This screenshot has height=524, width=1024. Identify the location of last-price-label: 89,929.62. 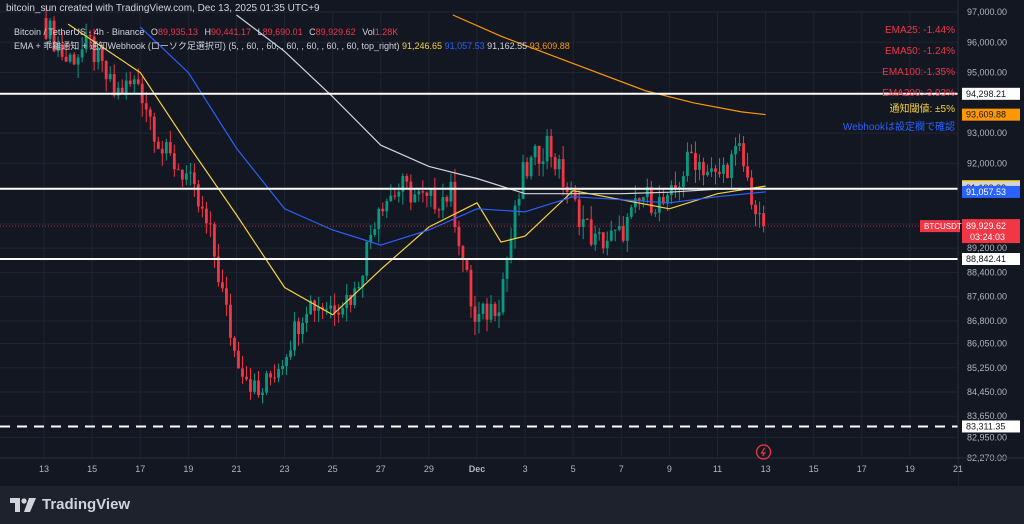
(986, 226).